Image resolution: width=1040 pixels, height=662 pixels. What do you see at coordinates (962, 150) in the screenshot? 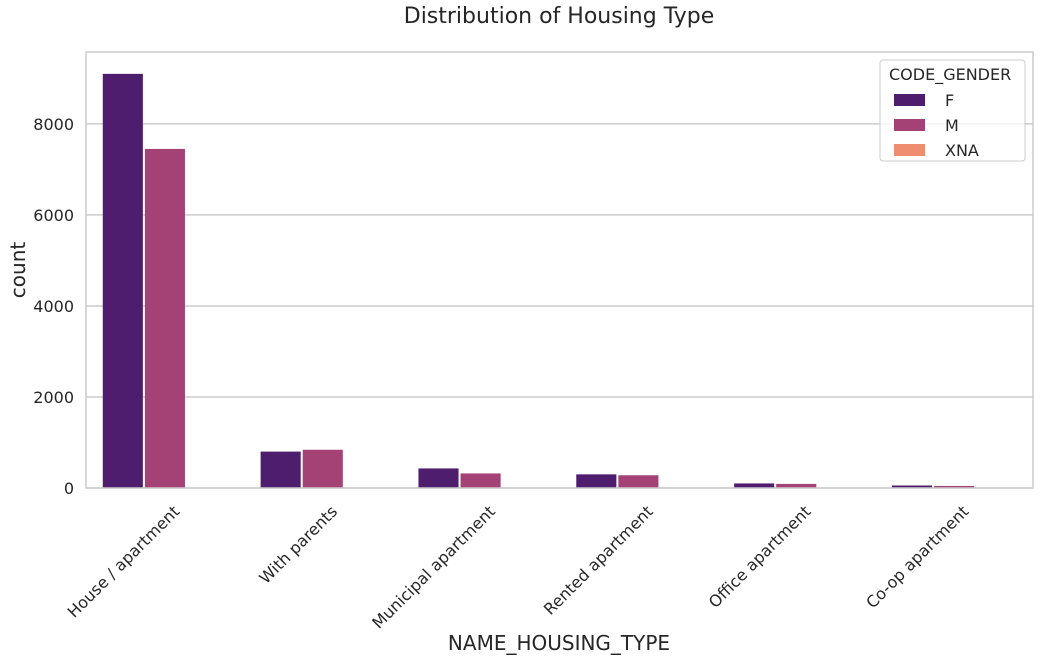
I see `legend-label: XNA` at bounding box center [962, 150].